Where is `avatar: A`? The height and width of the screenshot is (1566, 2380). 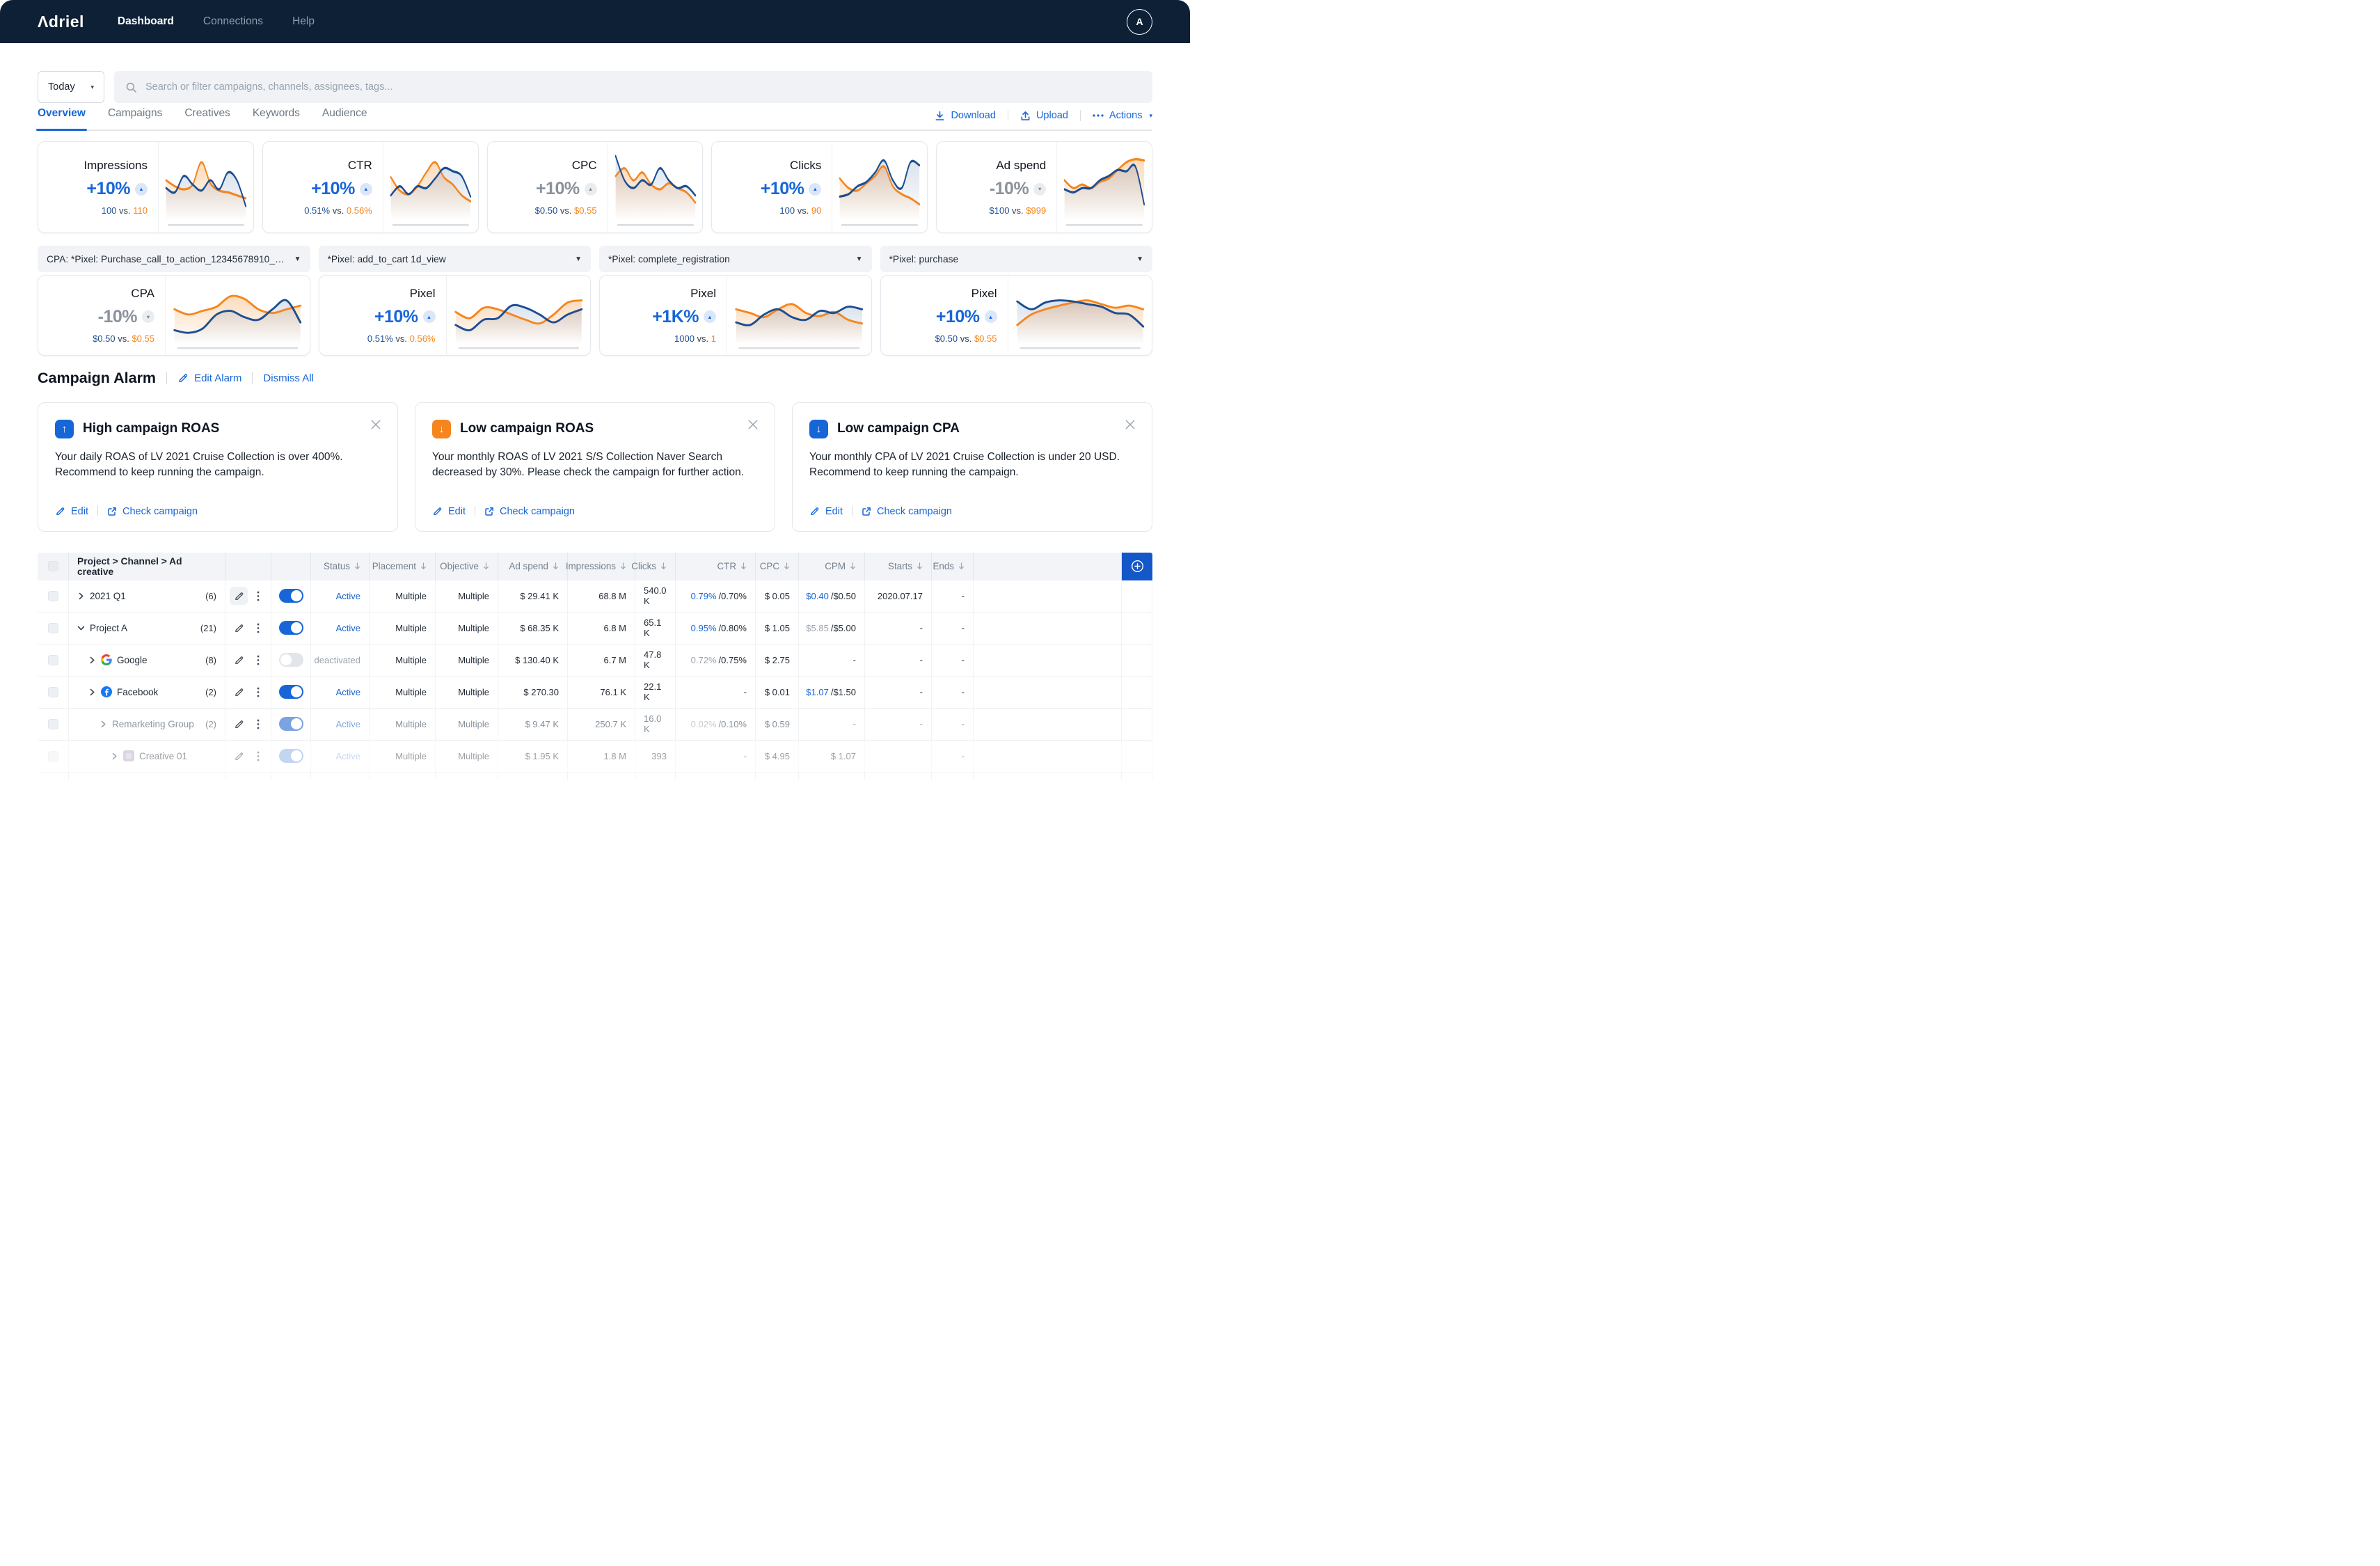 avatar: A is located at coordinates (1139, 21).